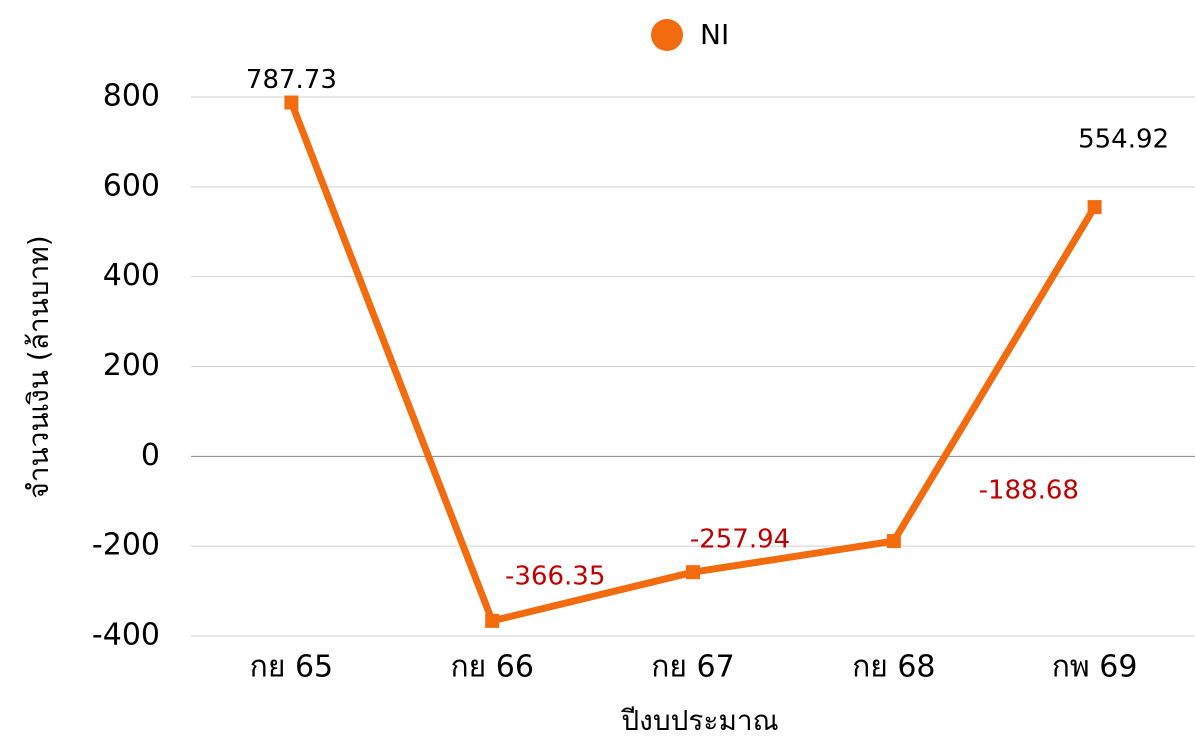 The image size is (1195, 741). What do you see at coordinates (714, 34) in the screenshot?
I see `legend-label: NI` at bounding box center [714, 34].